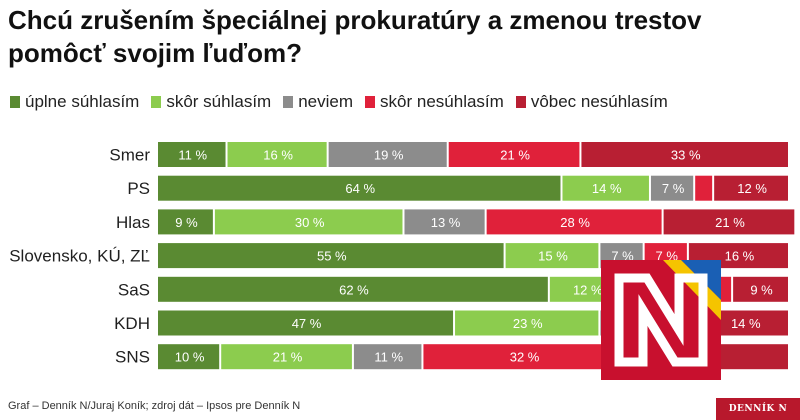  I want to click on legend-item: vôbec nesúhlasím, so click(591, 102).